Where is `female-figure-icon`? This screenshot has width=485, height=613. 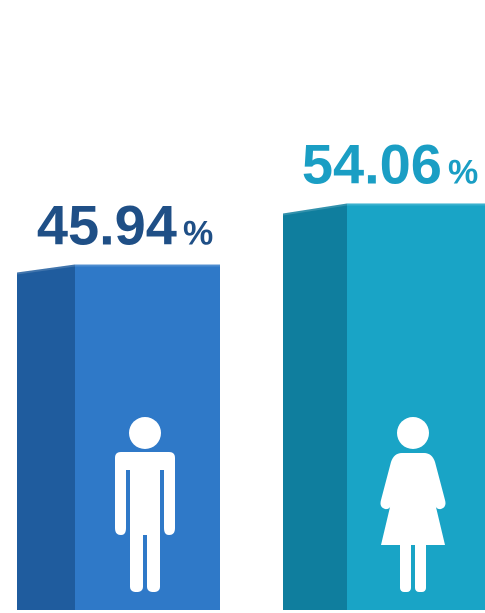 female-figure-icon is located at coordinates (413, 504).